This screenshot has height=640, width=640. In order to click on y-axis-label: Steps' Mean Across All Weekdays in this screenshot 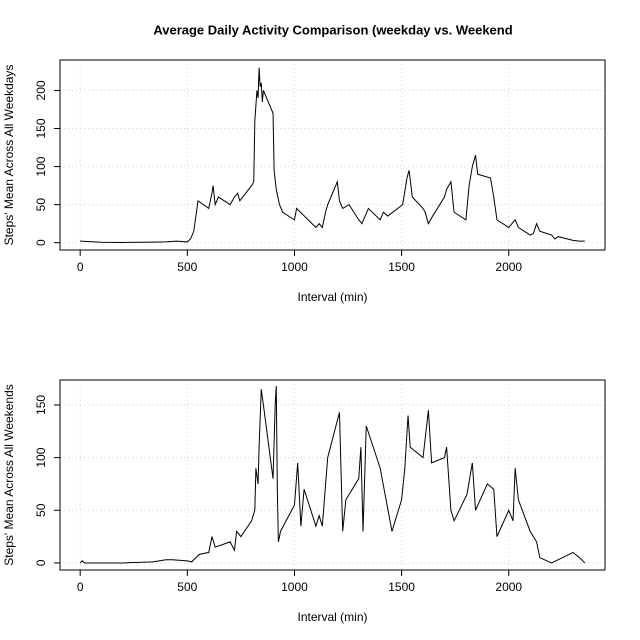, I will do `click(9, 155)`.